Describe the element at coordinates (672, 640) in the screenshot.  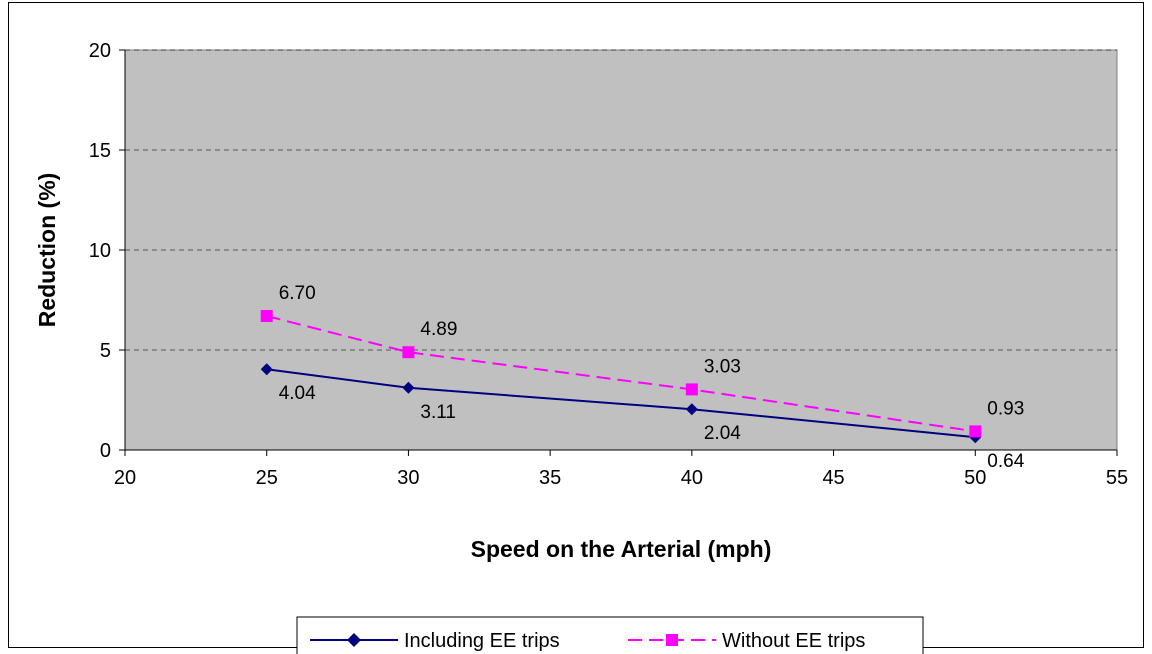
I see `legend-marker-square` at that location.